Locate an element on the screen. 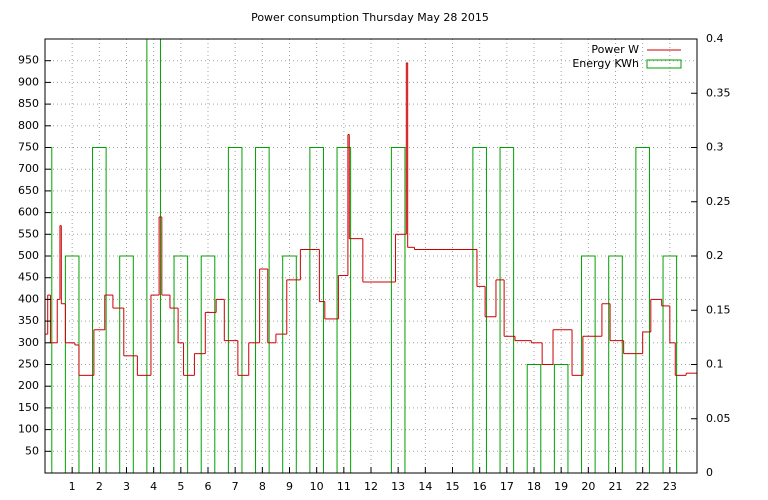 The image size is (768, 500). y-tick-label: 600 is located at coordinates (28, 212).